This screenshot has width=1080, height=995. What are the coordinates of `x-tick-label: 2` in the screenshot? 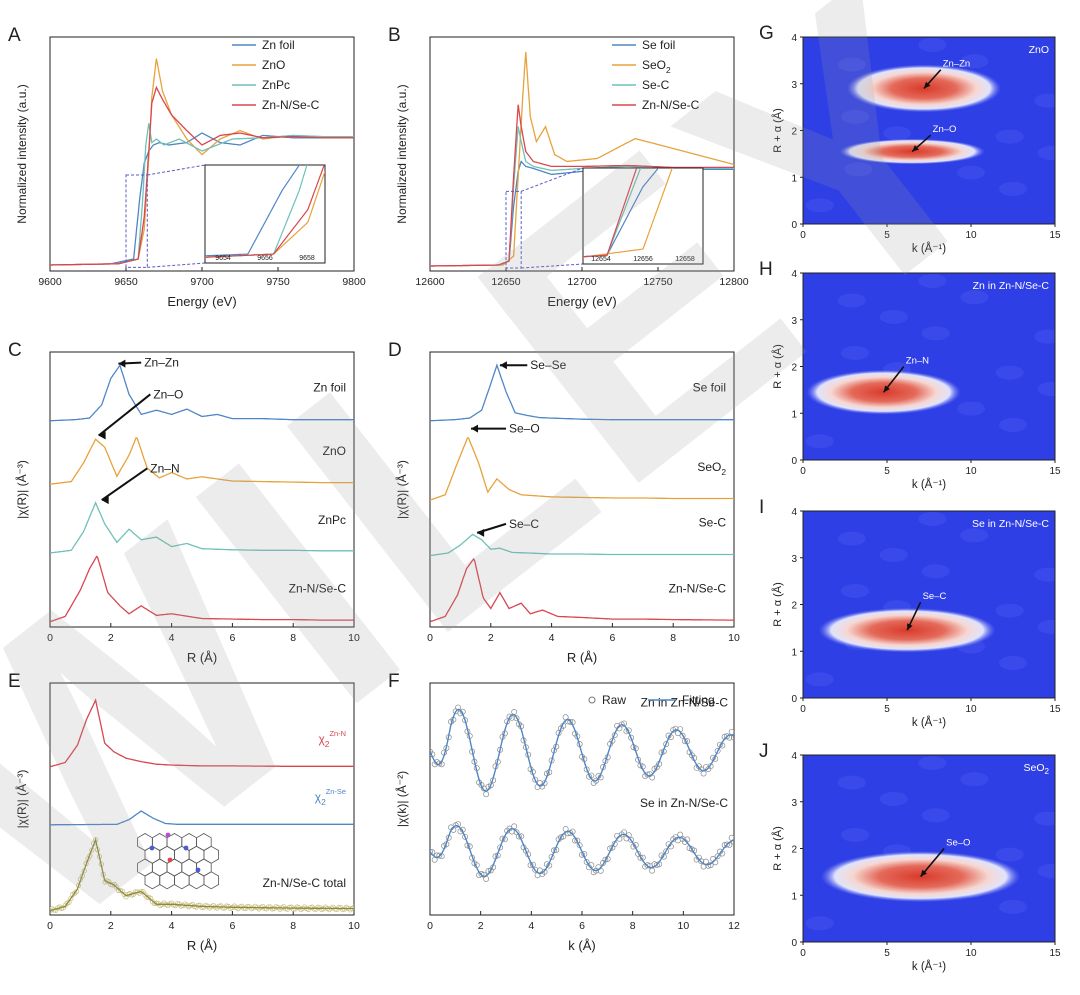 It's located at (491, 638).